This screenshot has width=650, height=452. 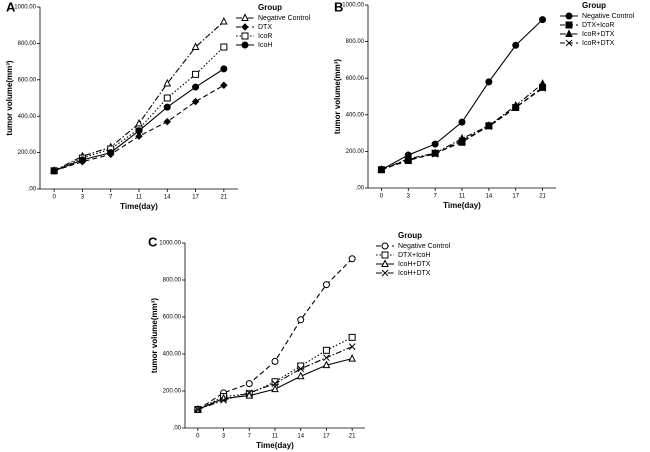 I want to click on legend-label: IcoH, so click(x=265, y=45).